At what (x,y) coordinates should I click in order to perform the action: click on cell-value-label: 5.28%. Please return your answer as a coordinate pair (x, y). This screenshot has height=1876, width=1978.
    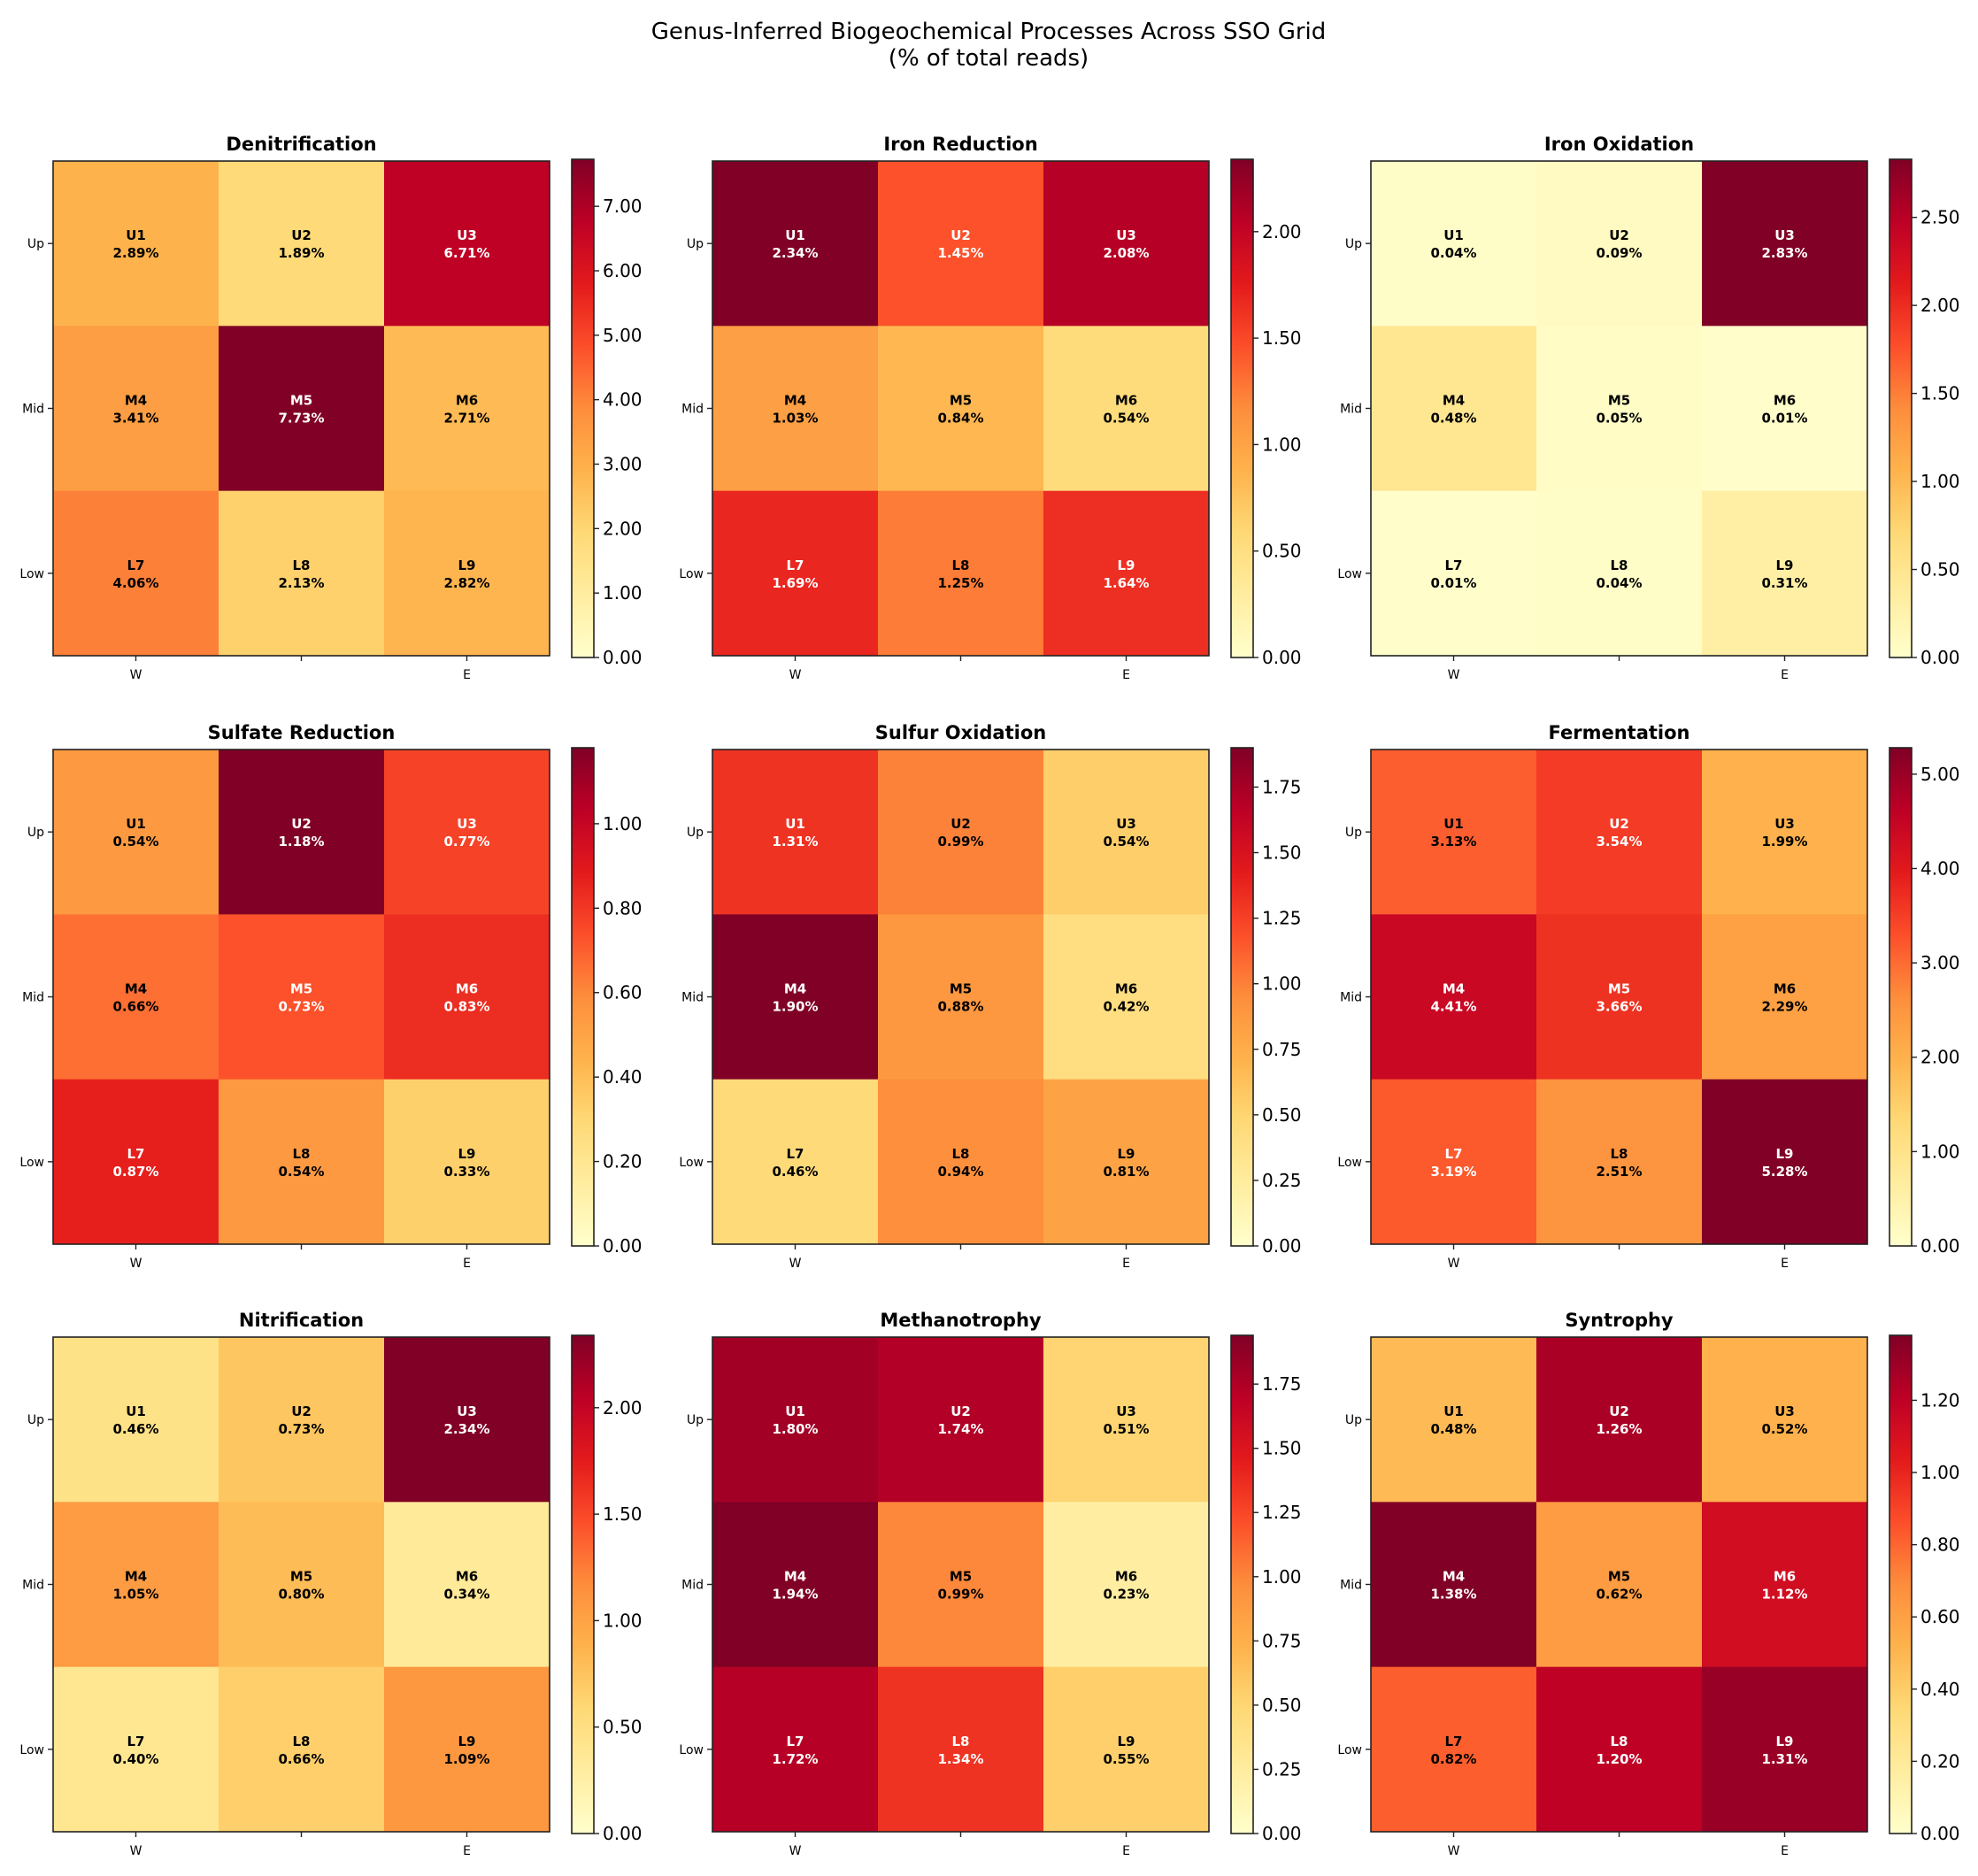
    Looking at the image, I should click on (1784, 1172).